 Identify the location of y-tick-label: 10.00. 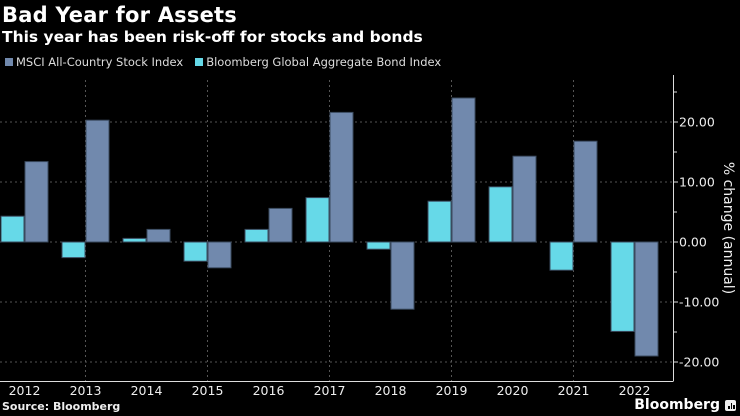
(697, 182).